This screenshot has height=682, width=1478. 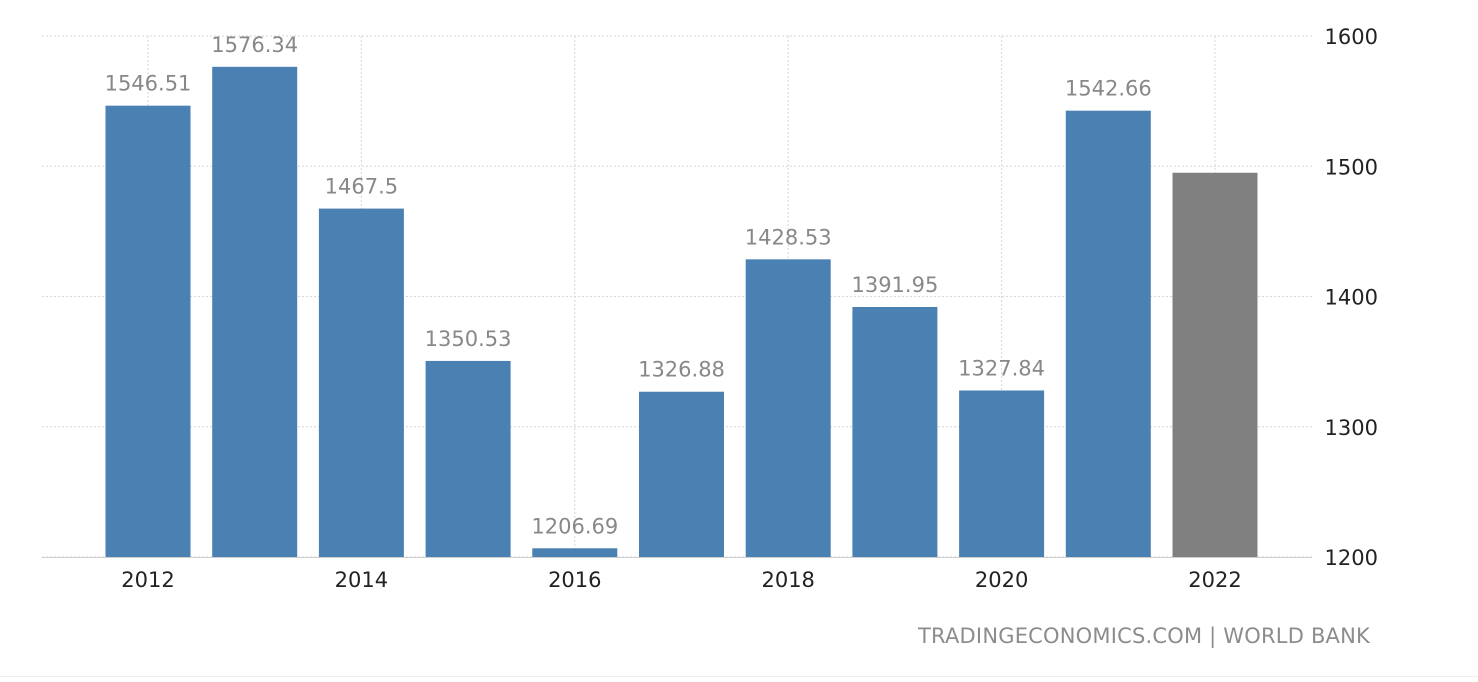 What do you see at coordinates (894, 285) in the screenshot?
I see `data-label-2019: 1391.95` at bounding box center [894, 285].